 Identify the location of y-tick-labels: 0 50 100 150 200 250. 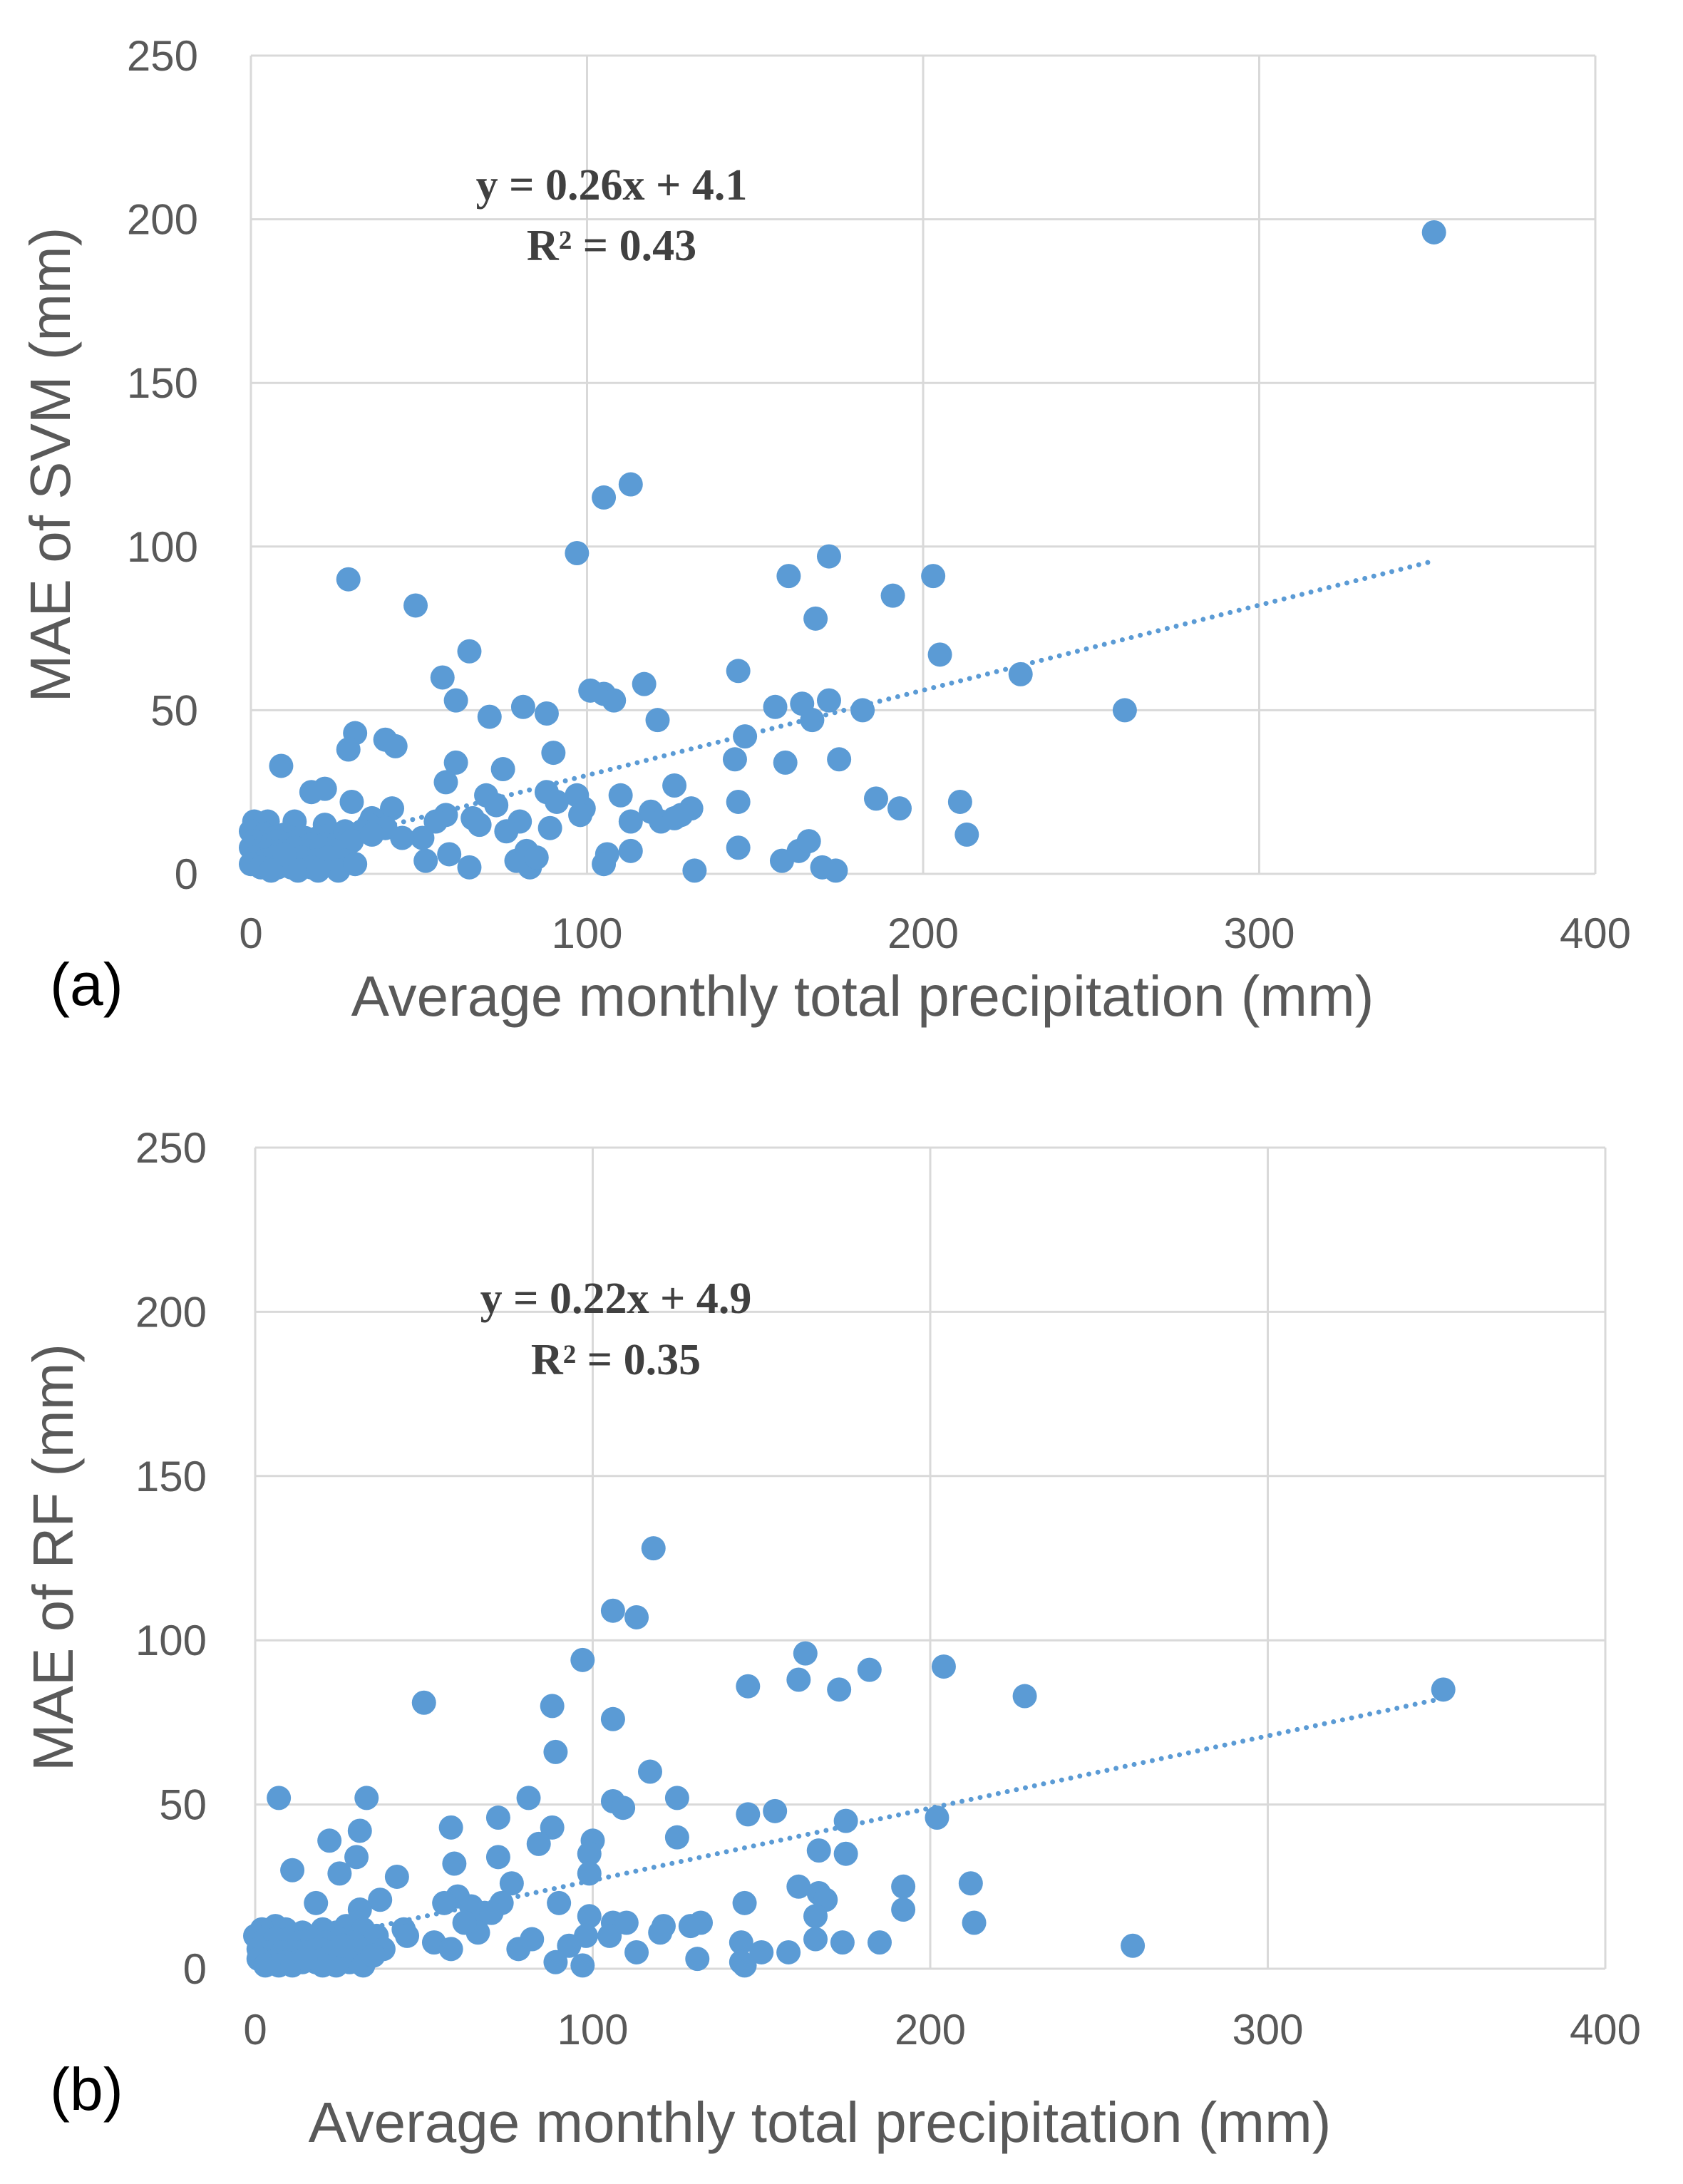
(171, 1558).